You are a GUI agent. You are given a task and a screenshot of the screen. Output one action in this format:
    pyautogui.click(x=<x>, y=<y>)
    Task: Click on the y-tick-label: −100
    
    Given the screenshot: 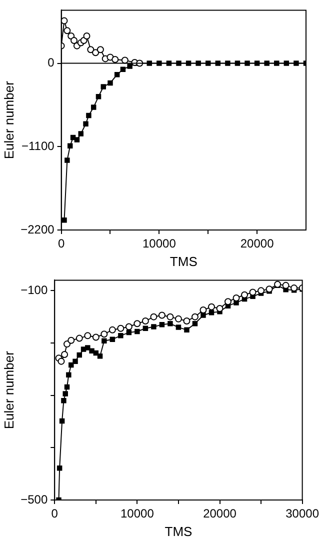 What is the action you would take?
    pyautogui.click(x=34, y=289)
    